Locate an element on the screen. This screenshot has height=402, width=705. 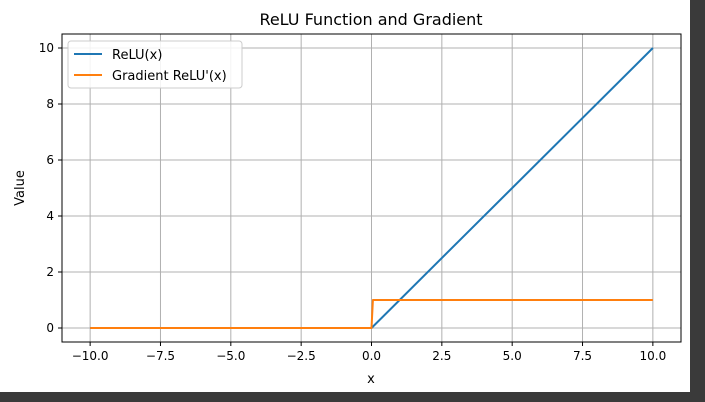
series-line-gradient is located at coordinates (371, 314).